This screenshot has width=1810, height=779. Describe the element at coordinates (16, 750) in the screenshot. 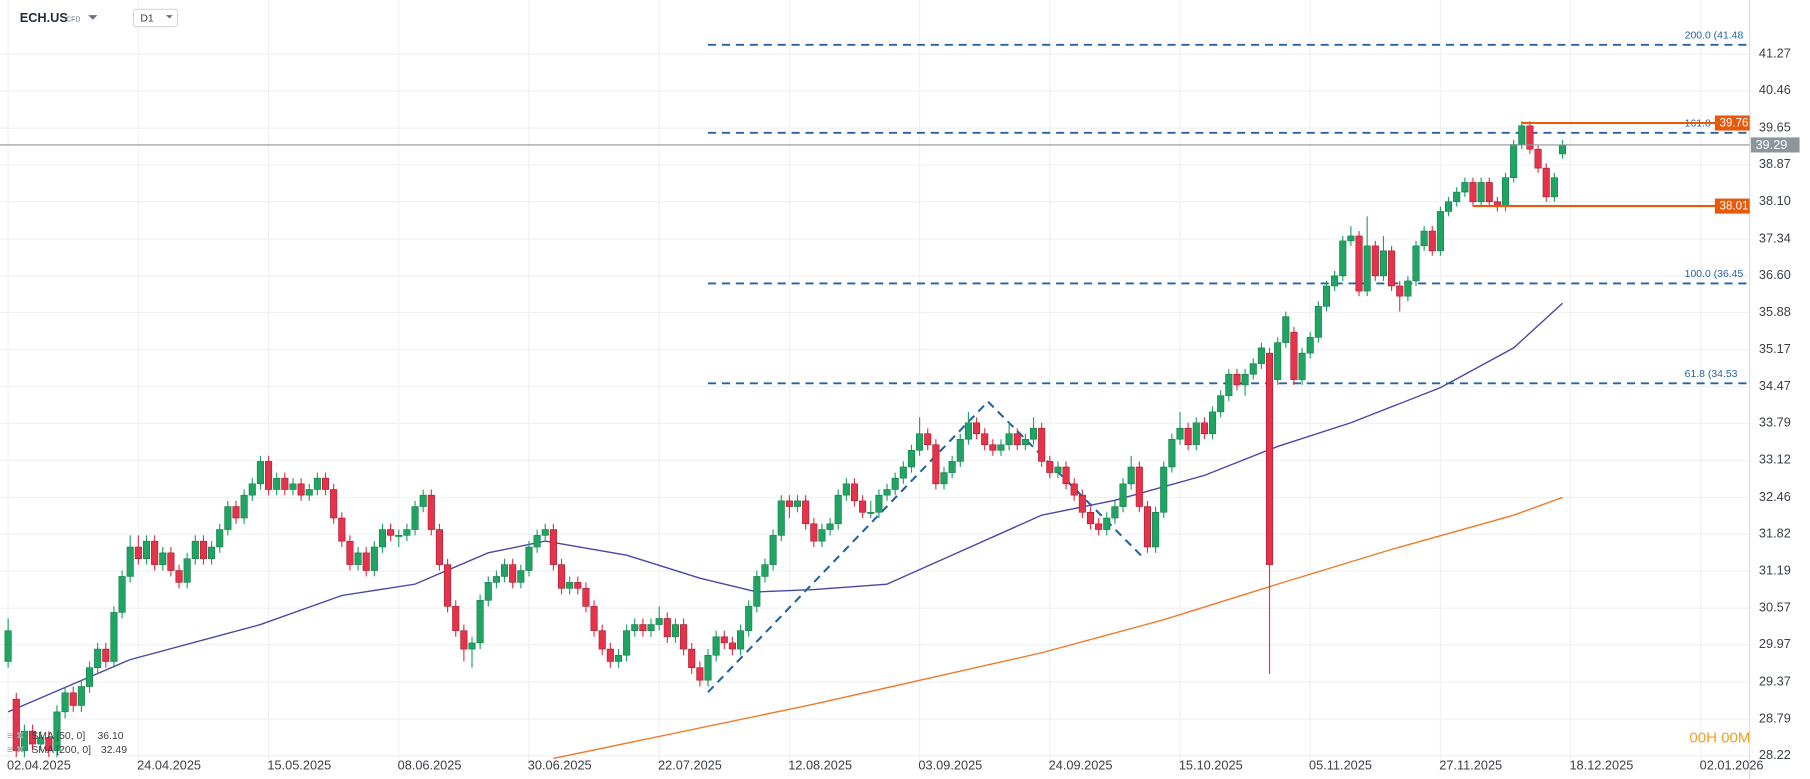

I see `legend-icon: ≡ ✖` at that location.